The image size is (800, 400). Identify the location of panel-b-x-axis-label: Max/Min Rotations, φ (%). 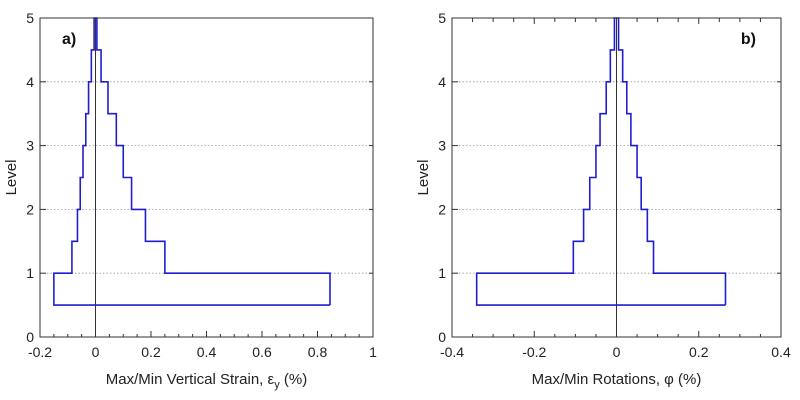
(617, 379).